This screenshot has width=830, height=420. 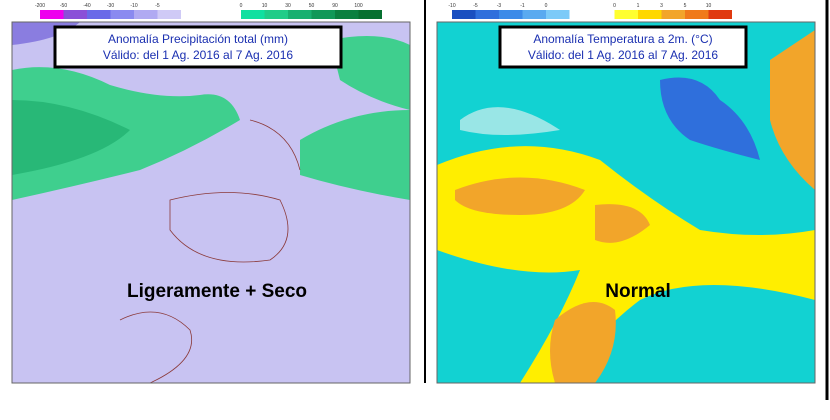 I want to click on legend-tick: 3, so click(x=661, y=6).